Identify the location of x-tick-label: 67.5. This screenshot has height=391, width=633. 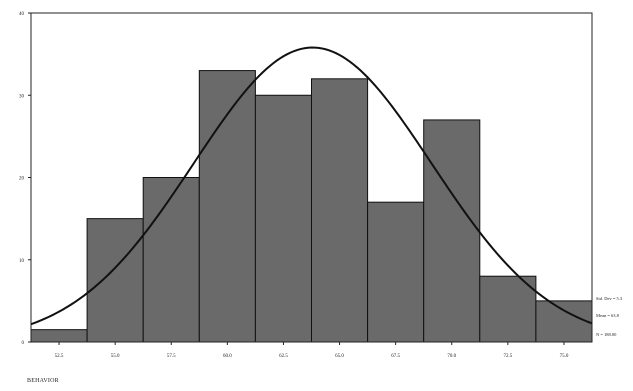
(395, 356).